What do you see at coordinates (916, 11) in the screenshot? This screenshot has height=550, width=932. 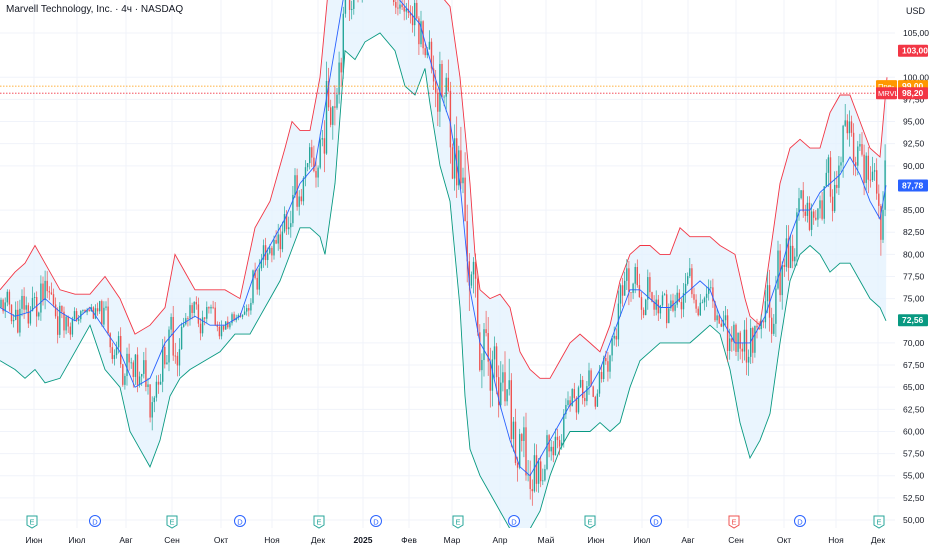 I see `currency-label: USD` at bounding box center [916, 11].